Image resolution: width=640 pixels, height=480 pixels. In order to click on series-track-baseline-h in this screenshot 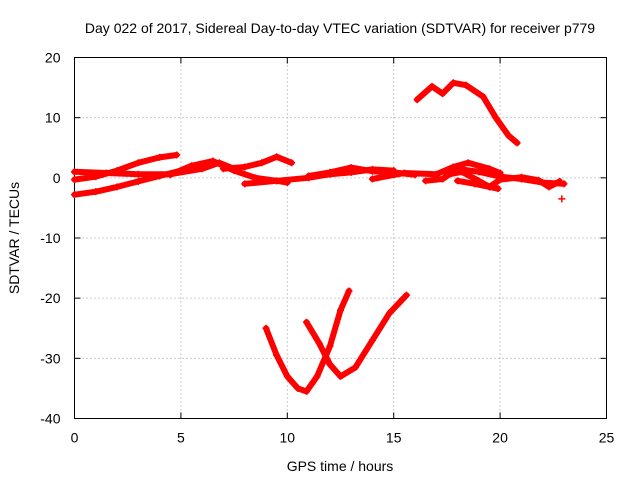, I will do `click(436, 171)`.